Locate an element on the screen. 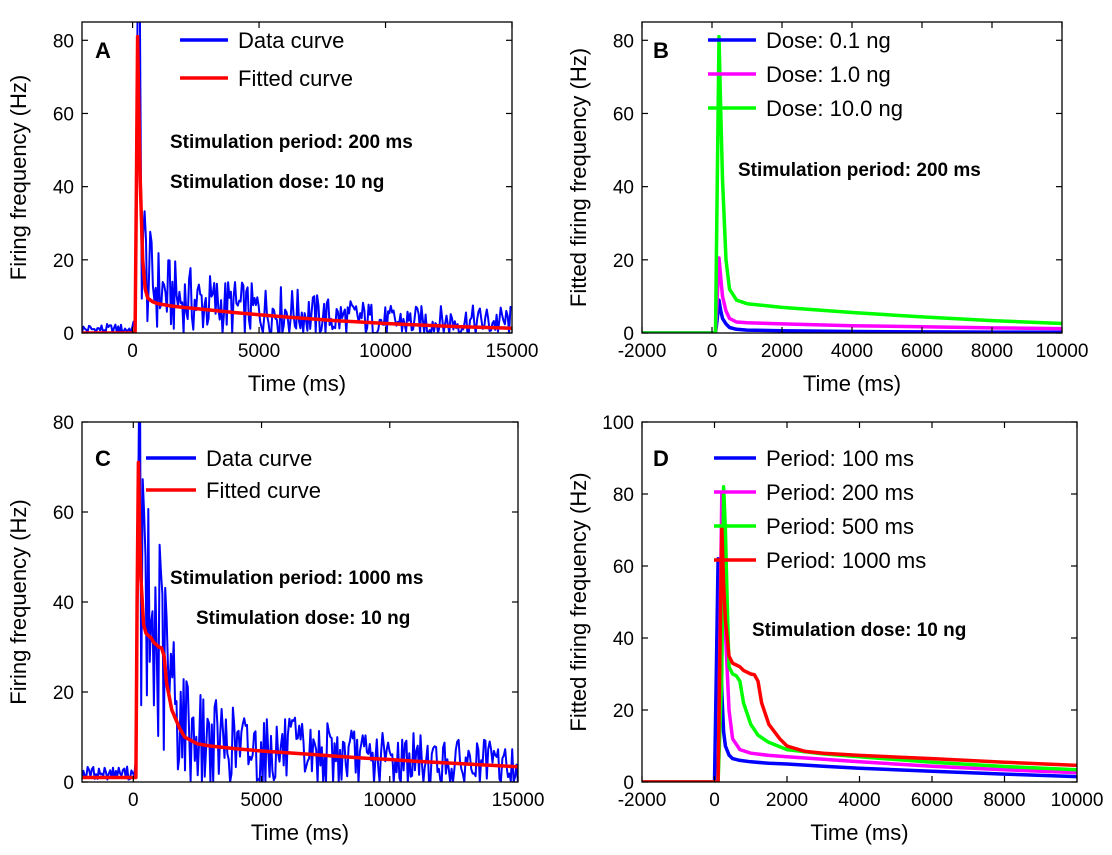 Image resolution: width=1112 pixels, height=855 pixels. axes-box is located at coordinates (297, 177).